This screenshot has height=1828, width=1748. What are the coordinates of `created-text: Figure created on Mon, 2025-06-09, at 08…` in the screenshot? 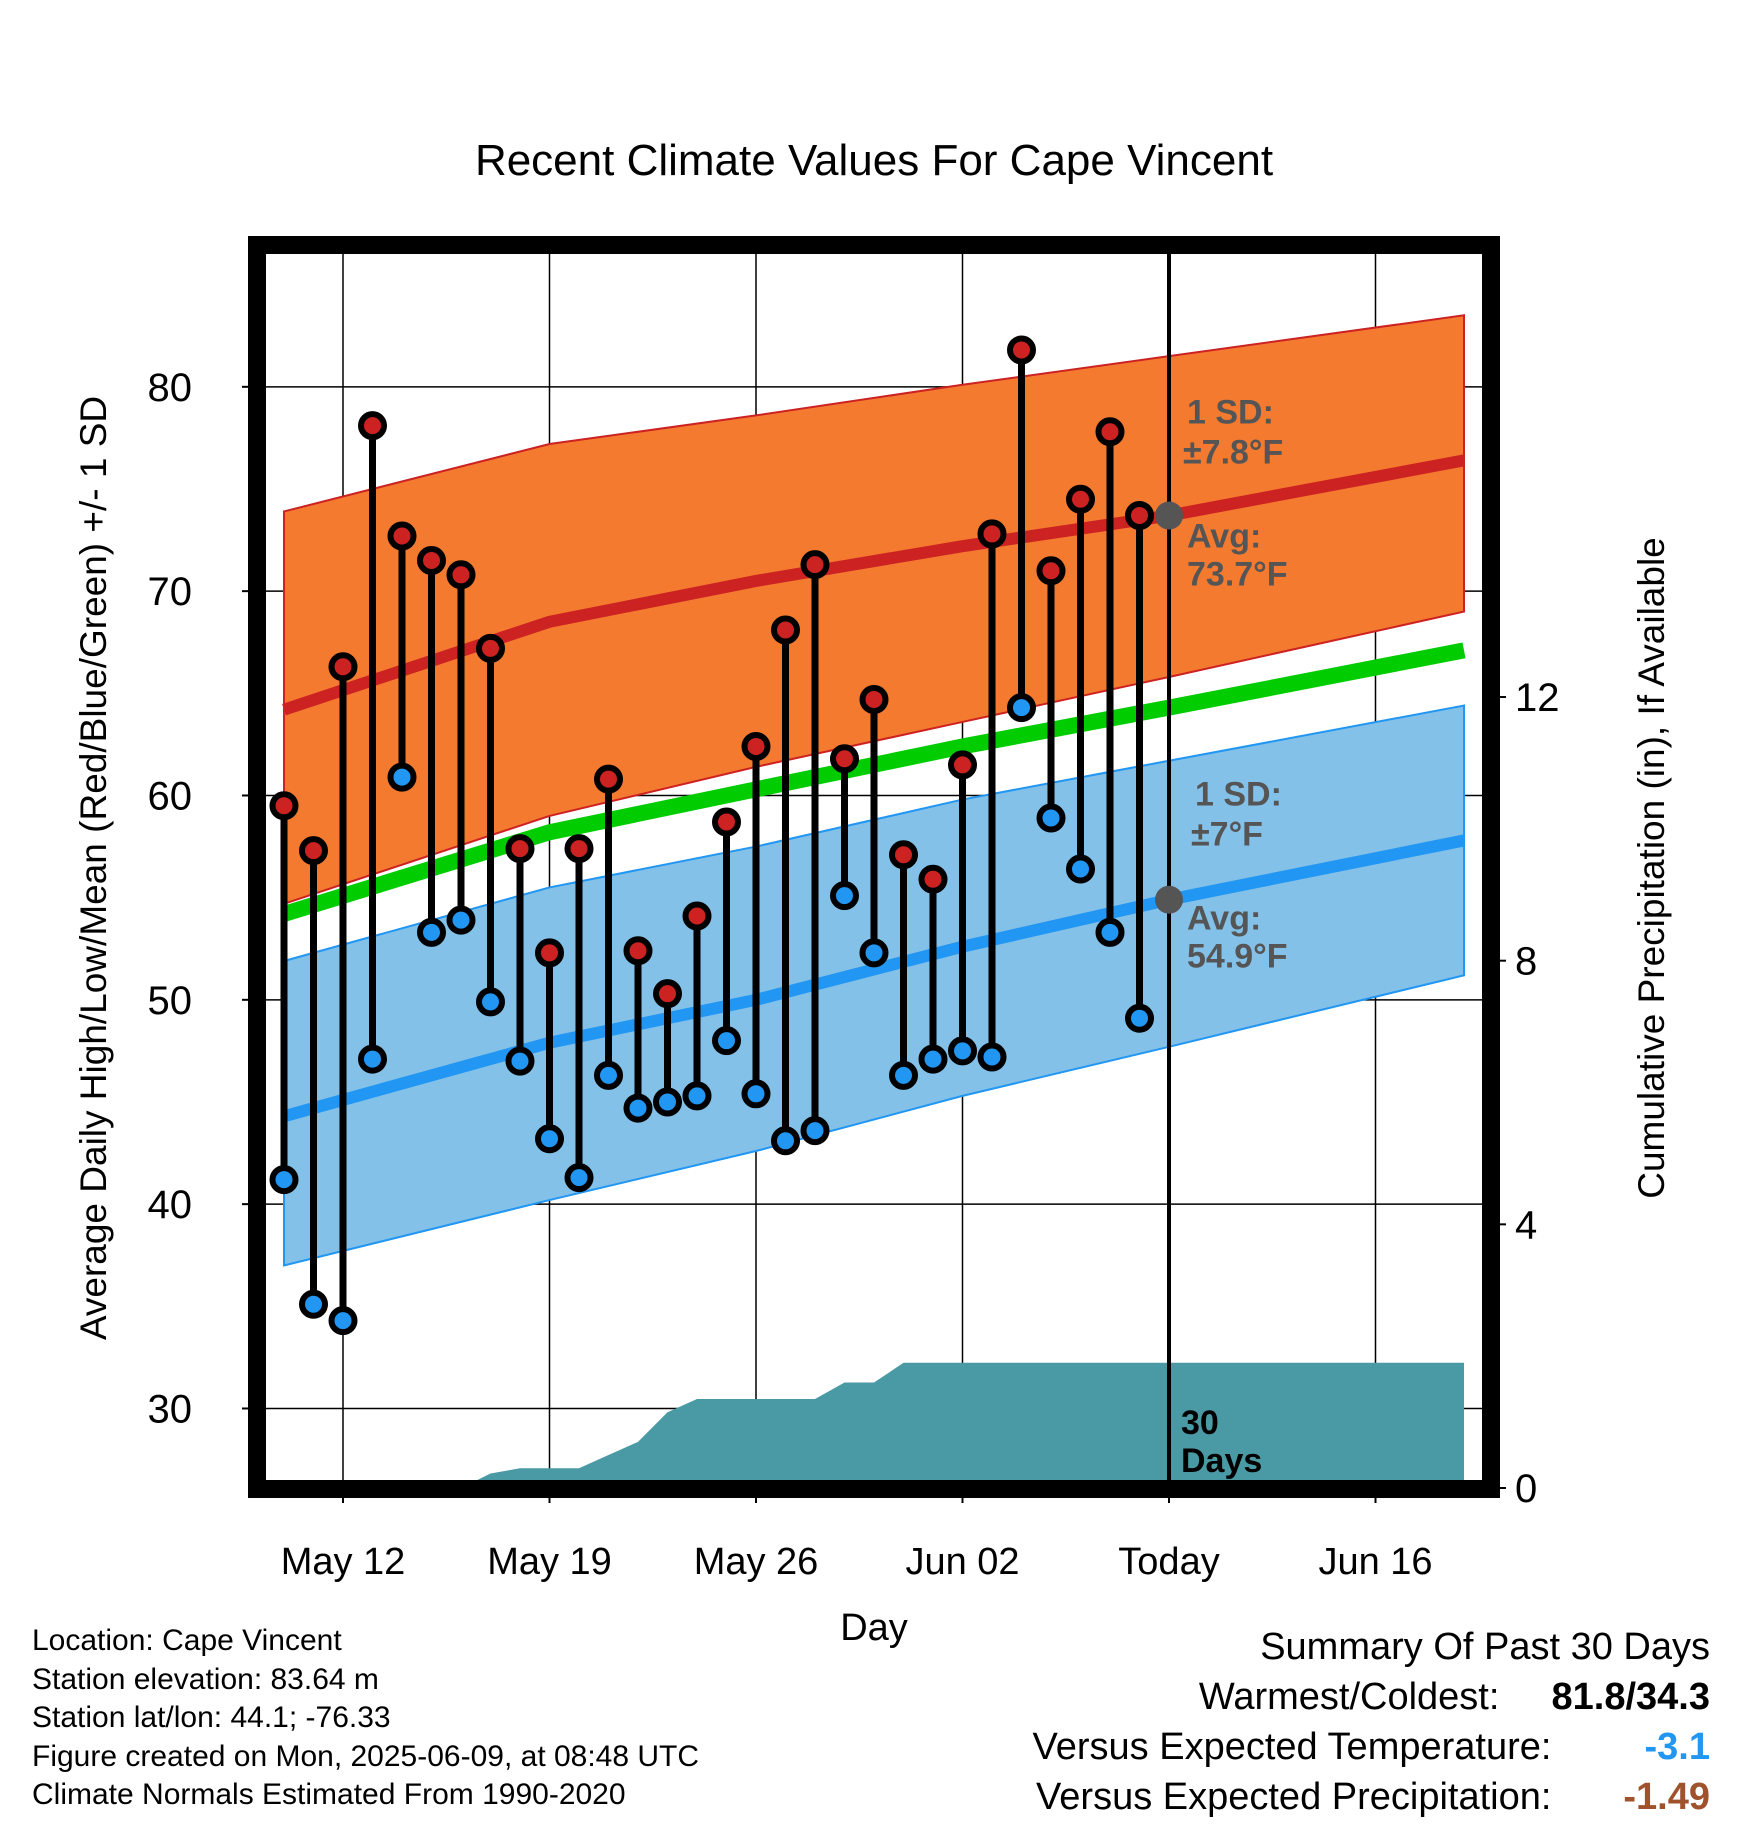 It's located at (366, 1756).